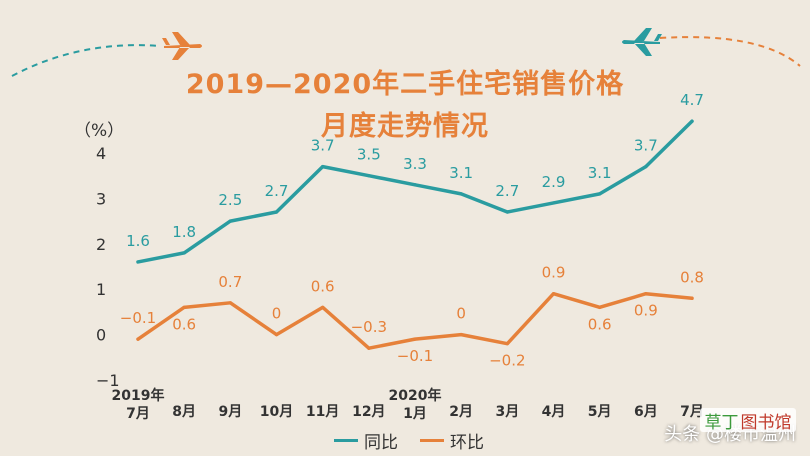  What do you see at coordinates (230, 282) in the screenshot?
I see `data-label: 0.7` at bounding box center [230, 282].